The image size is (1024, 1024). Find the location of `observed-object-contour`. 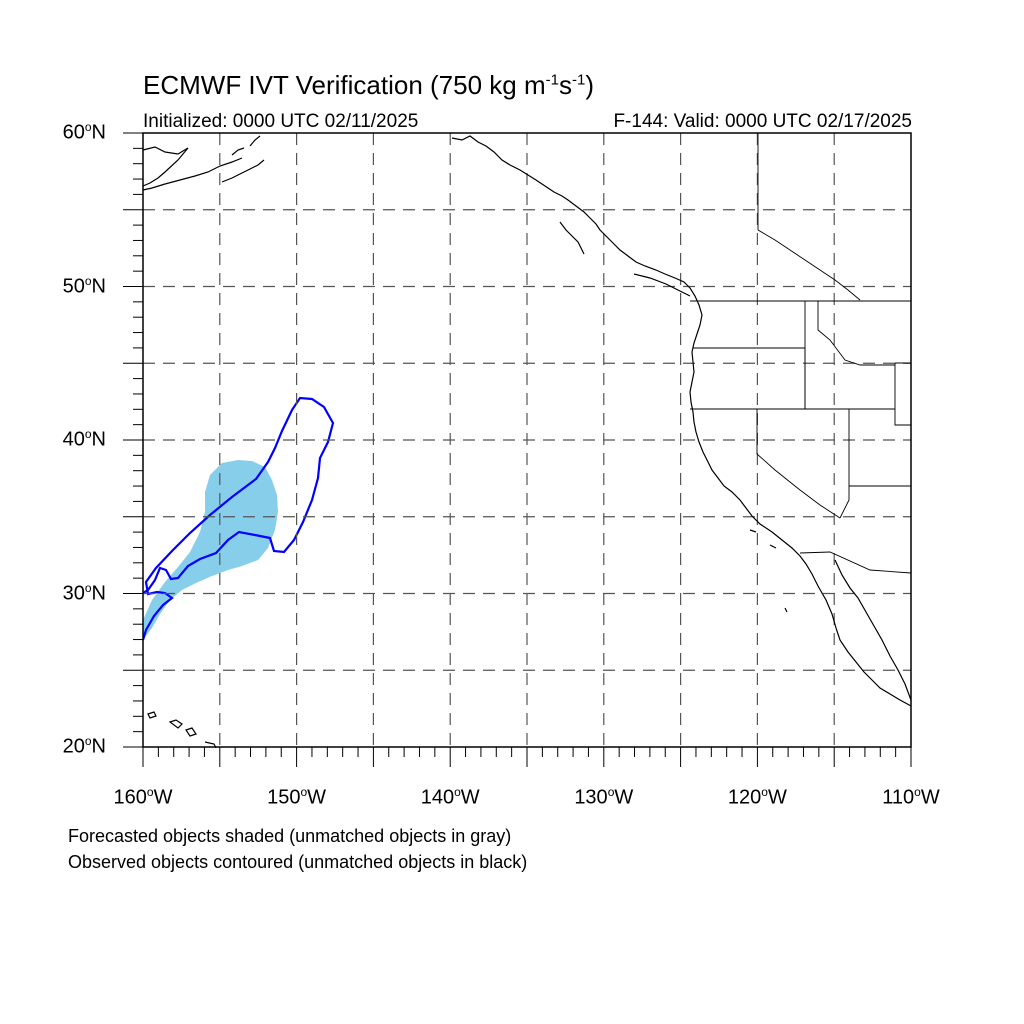

observed-object-contour is located at coordinates (239, 518).